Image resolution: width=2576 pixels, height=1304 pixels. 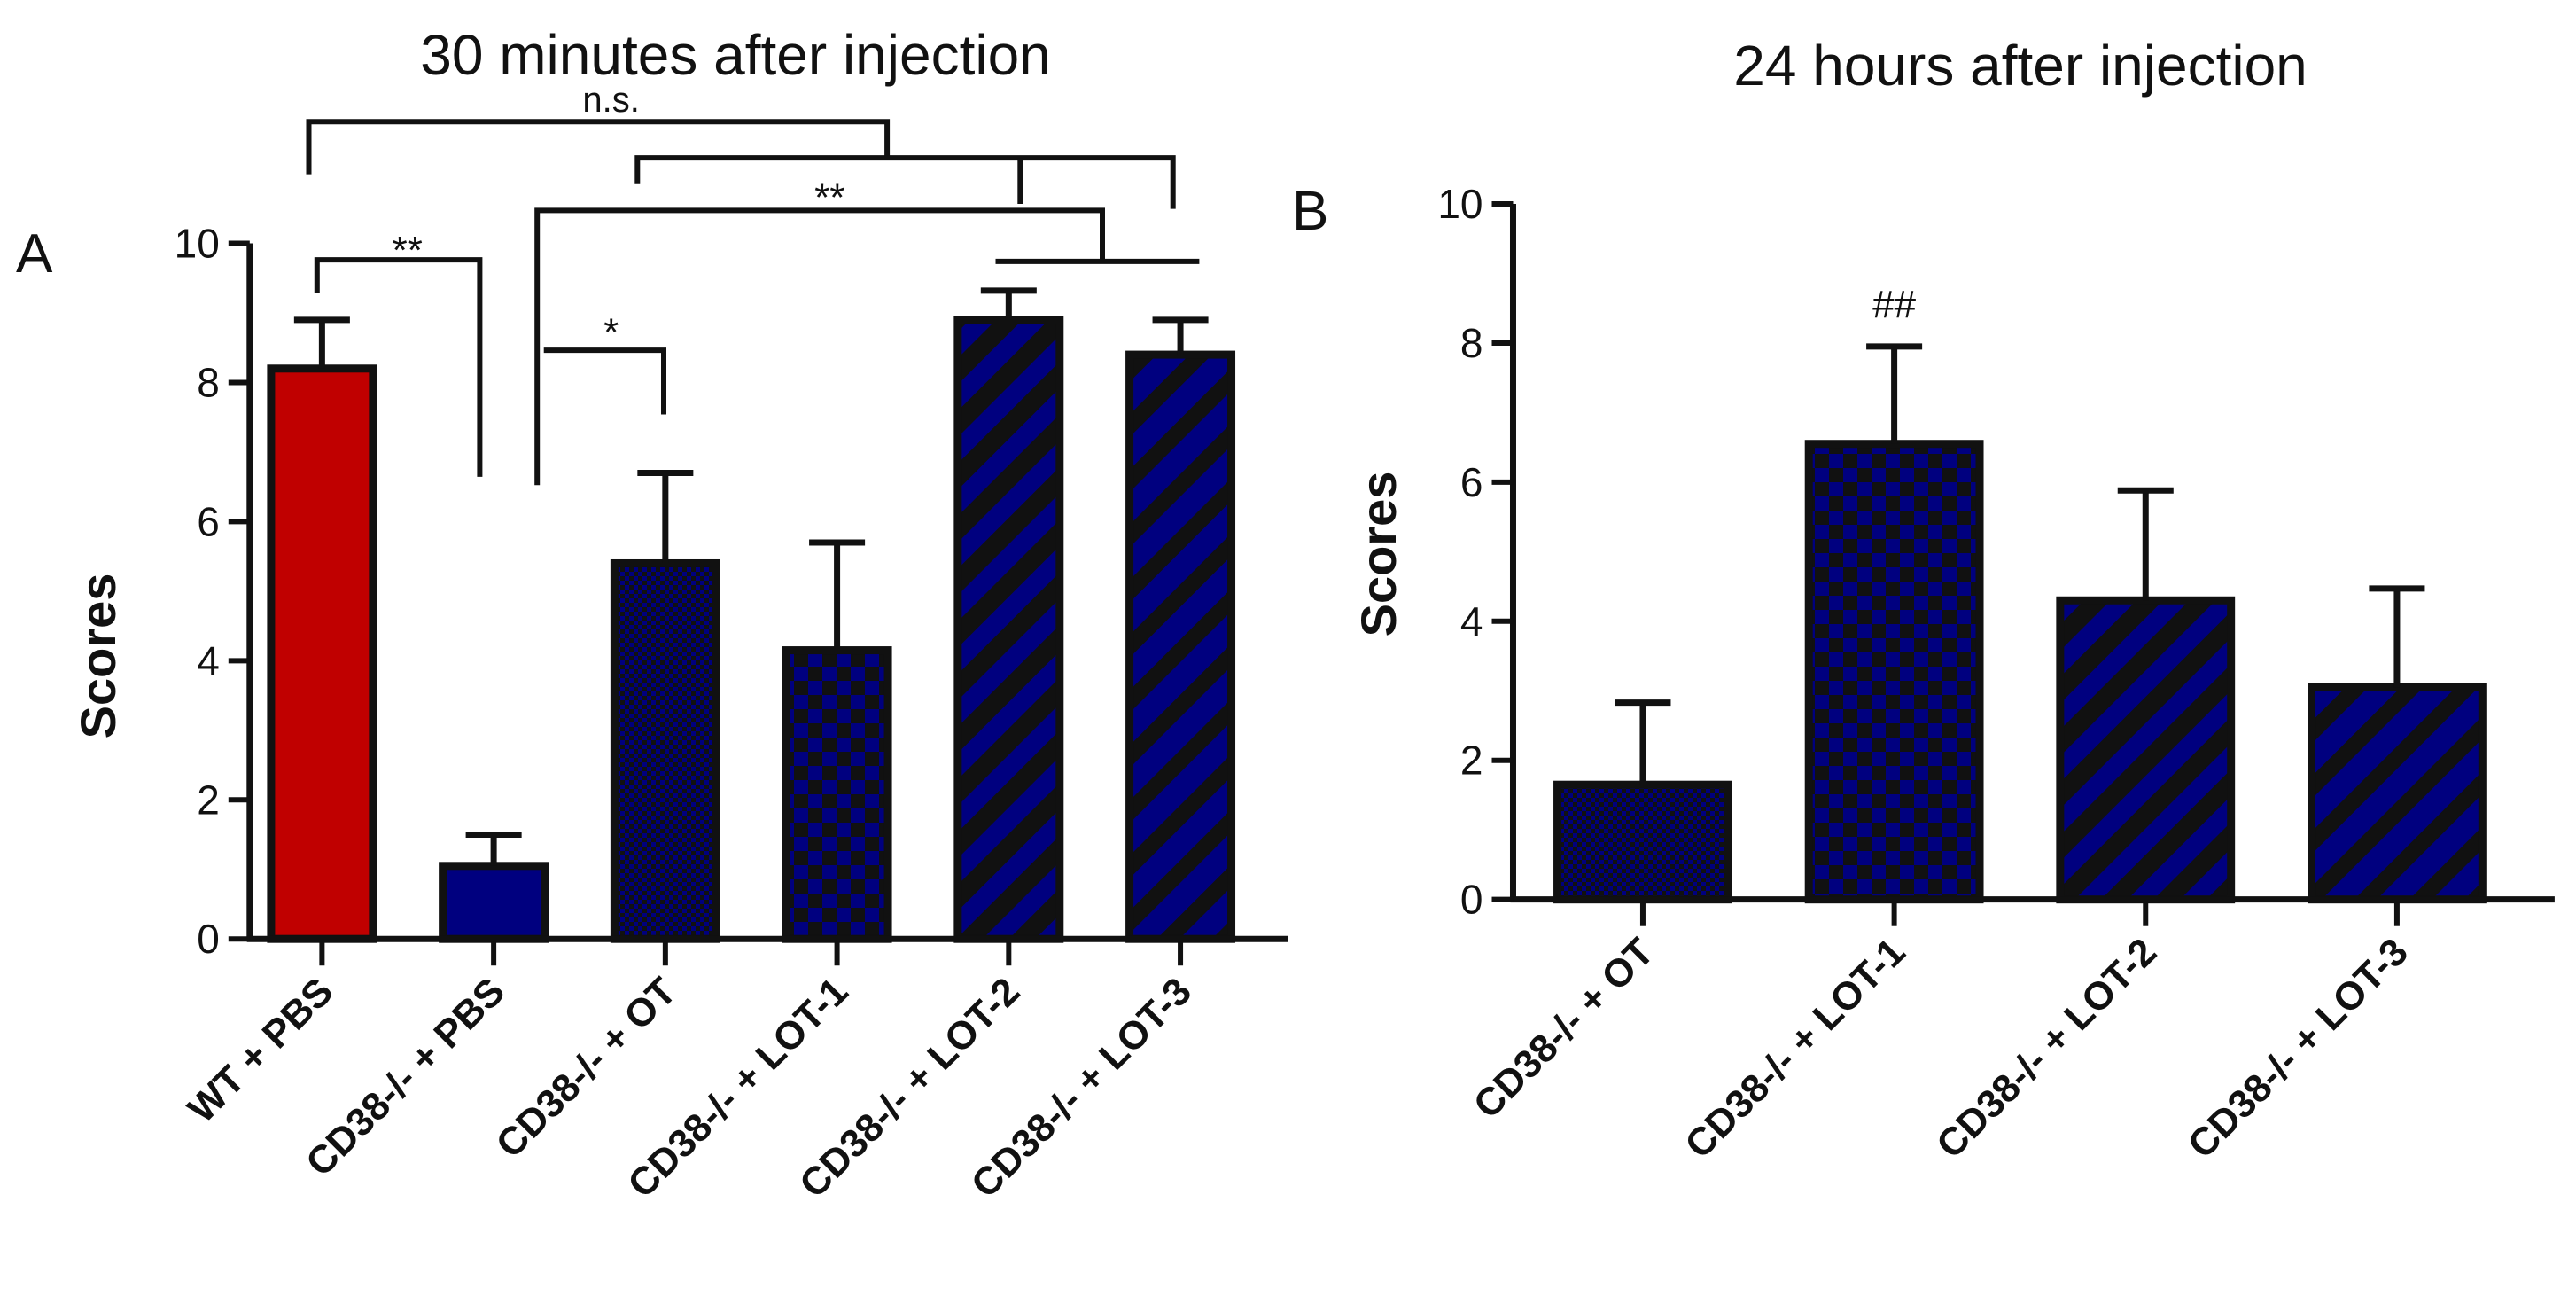 What do you see at coordinates (2047, 1048) in the screenshot?
I see `category-label-b-3: CD38-/- + LOT-2` at bounding box center [2047, 1048].